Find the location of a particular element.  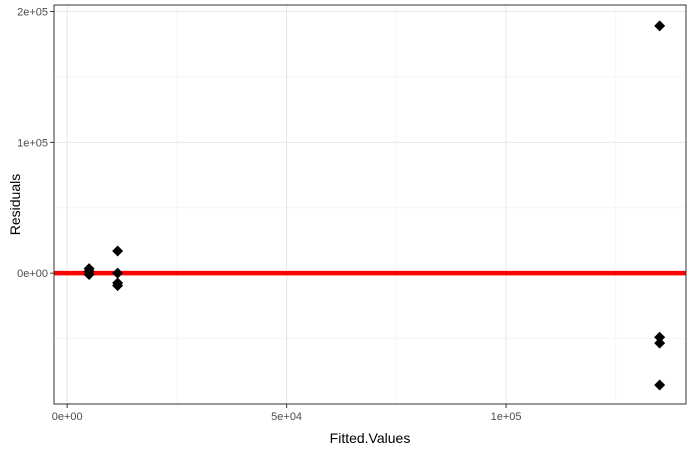

y-tick-label: 1e+05 is located at coordinates (32, 143).